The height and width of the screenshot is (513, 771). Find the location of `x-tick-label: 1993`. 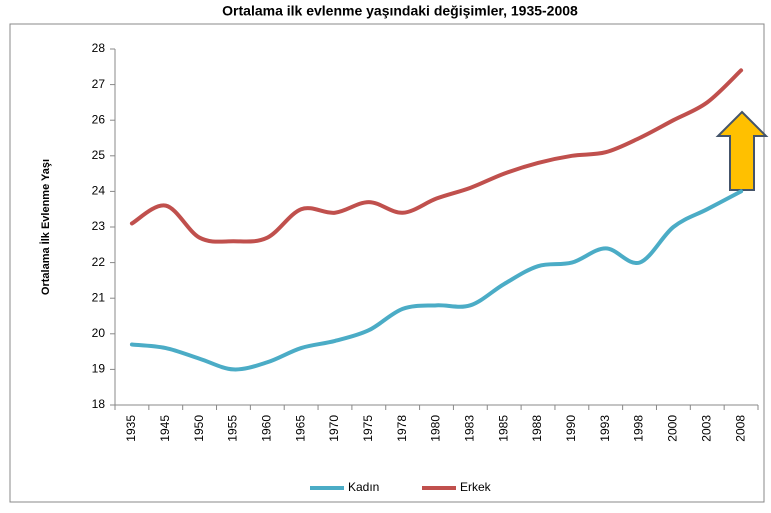

x-tick-label: 1993 is located at coordinates (605, 428).